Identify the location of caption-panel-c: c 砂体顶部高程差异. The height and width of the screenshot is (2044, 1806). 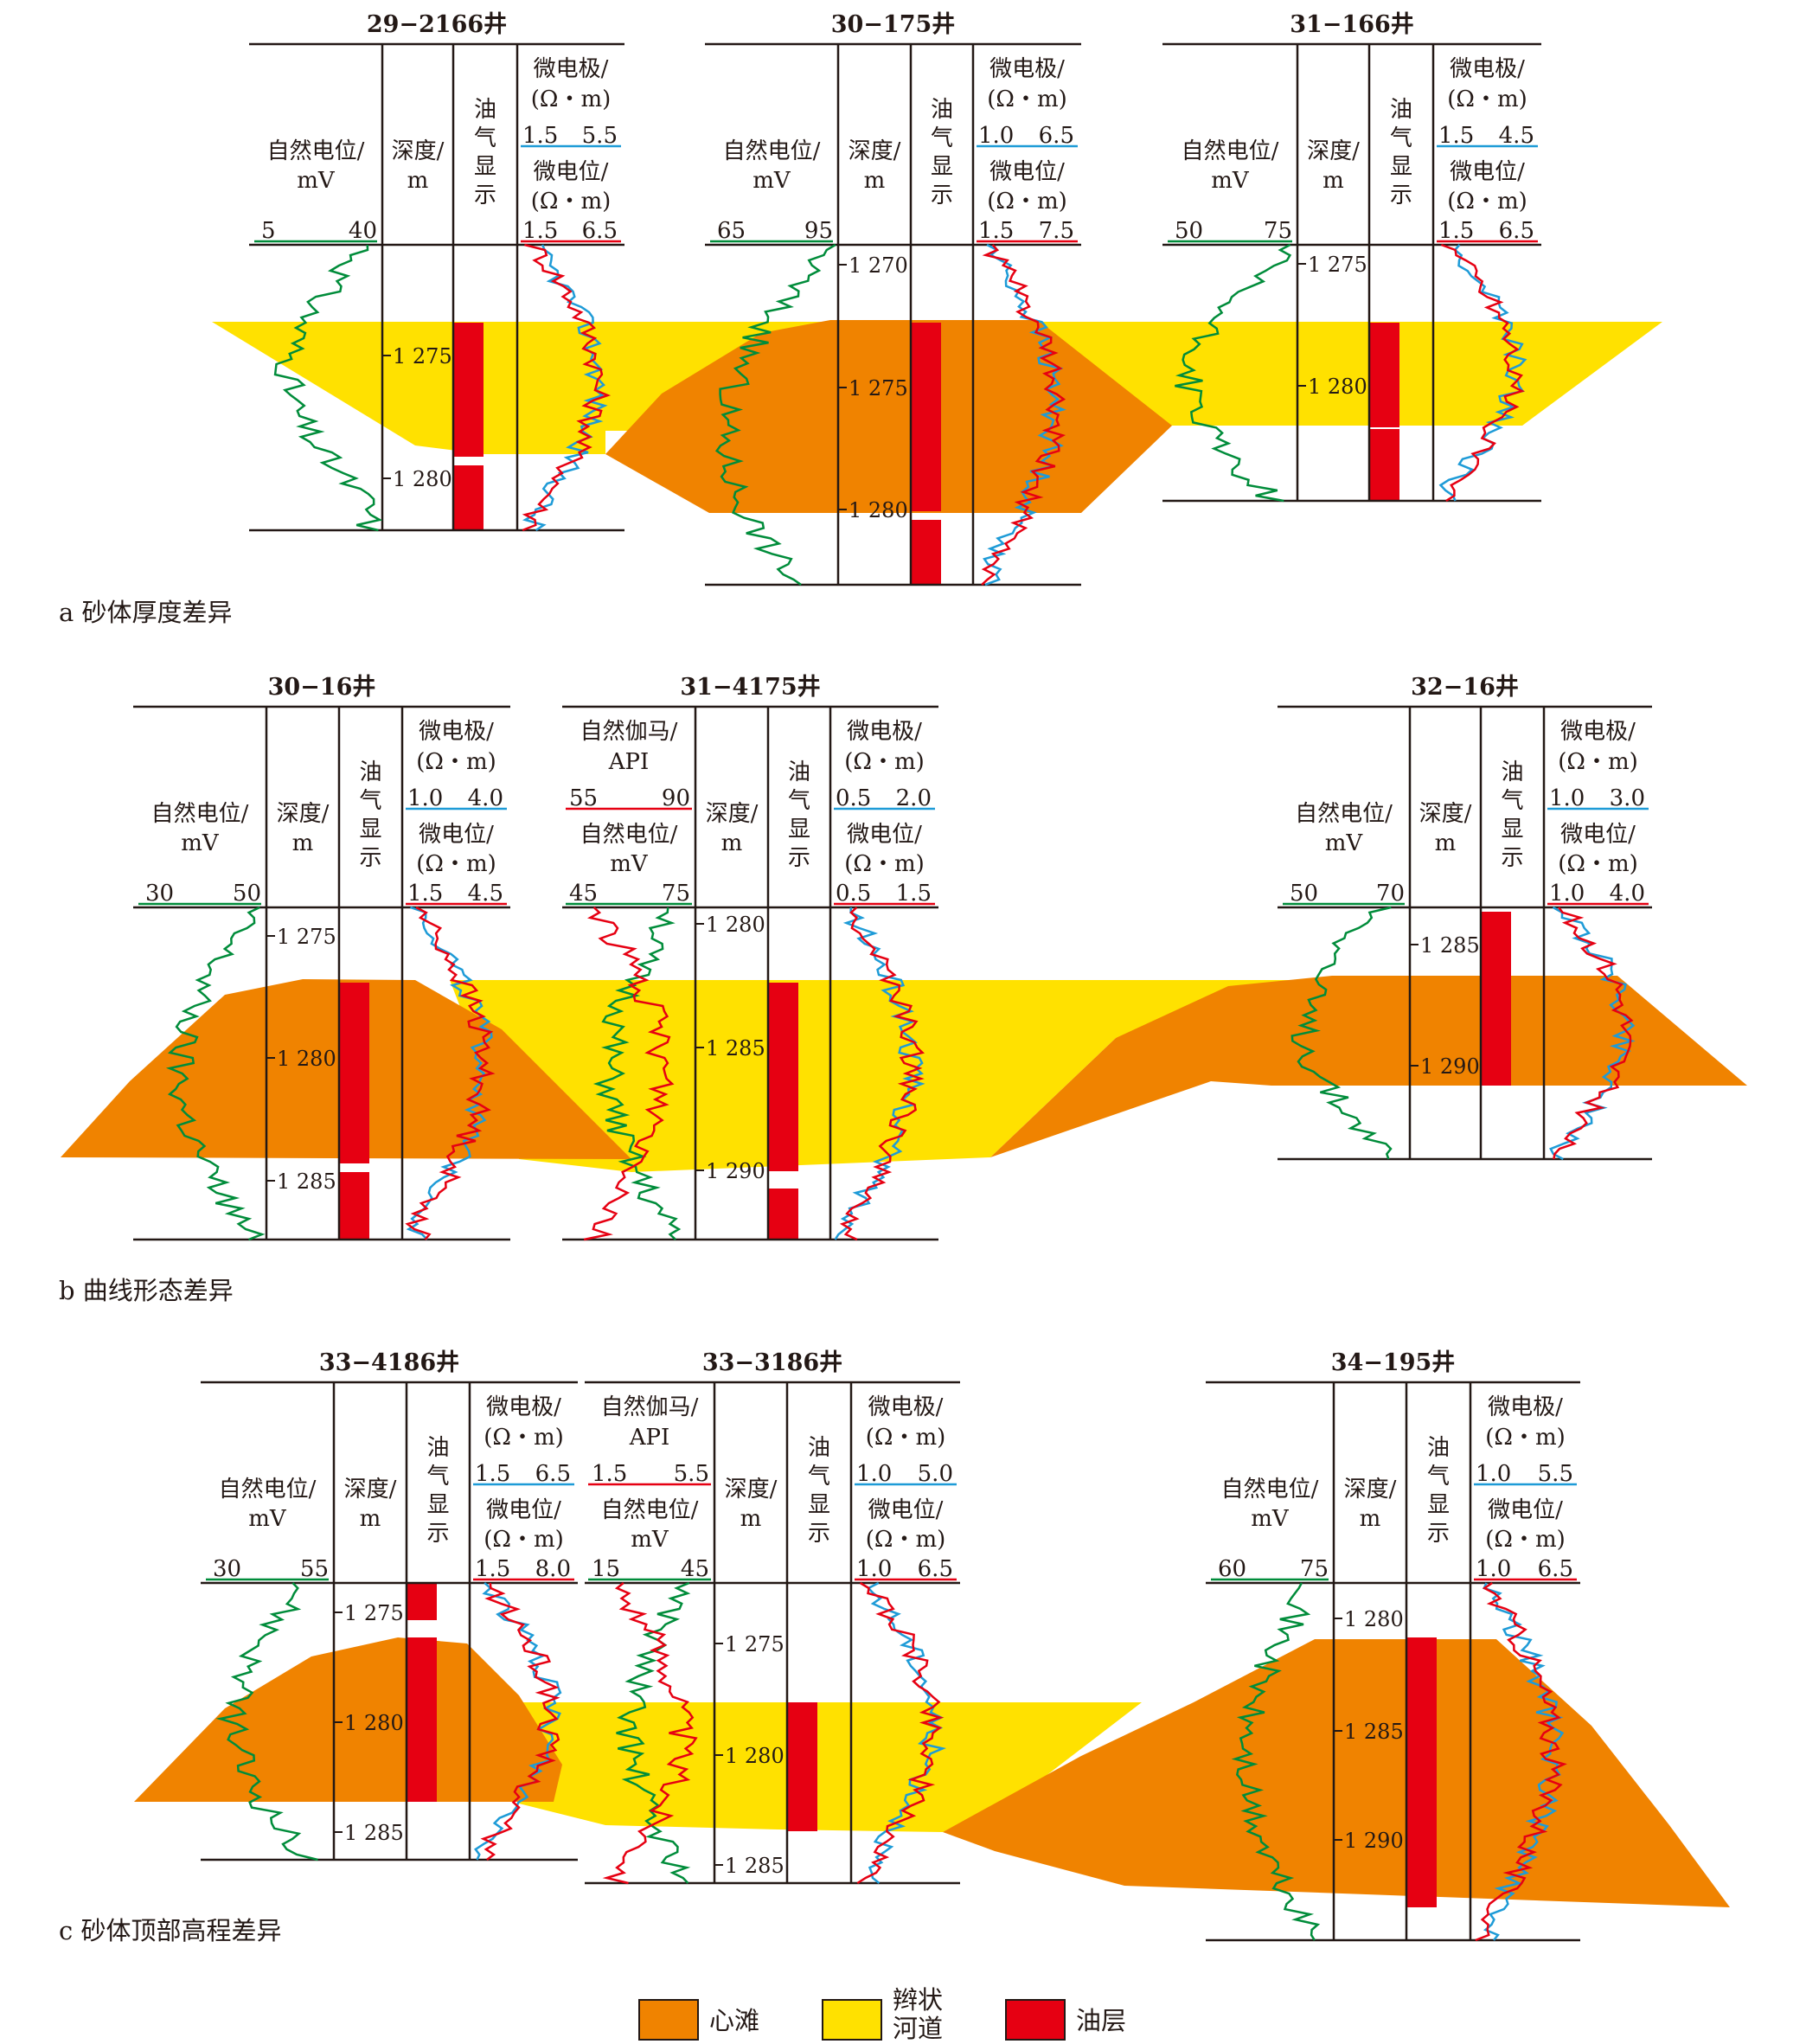
(170, 1930).